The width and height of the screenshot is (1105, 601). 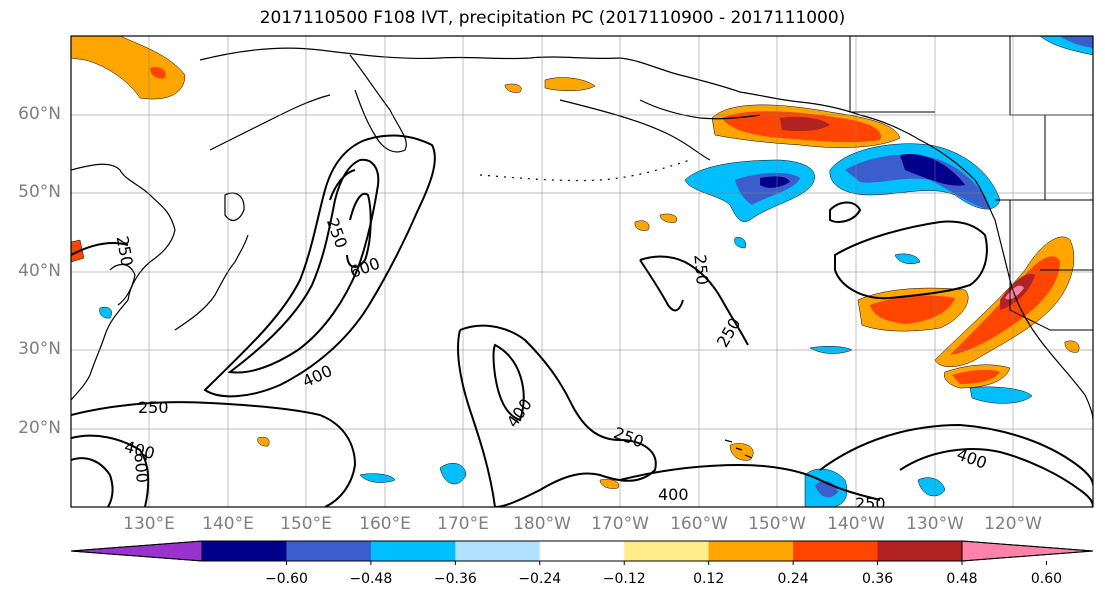 What do you see at coordinates (620, 524) in the screenshot?
I see `lon-label: 170°W` at bounding box center [620, 524].